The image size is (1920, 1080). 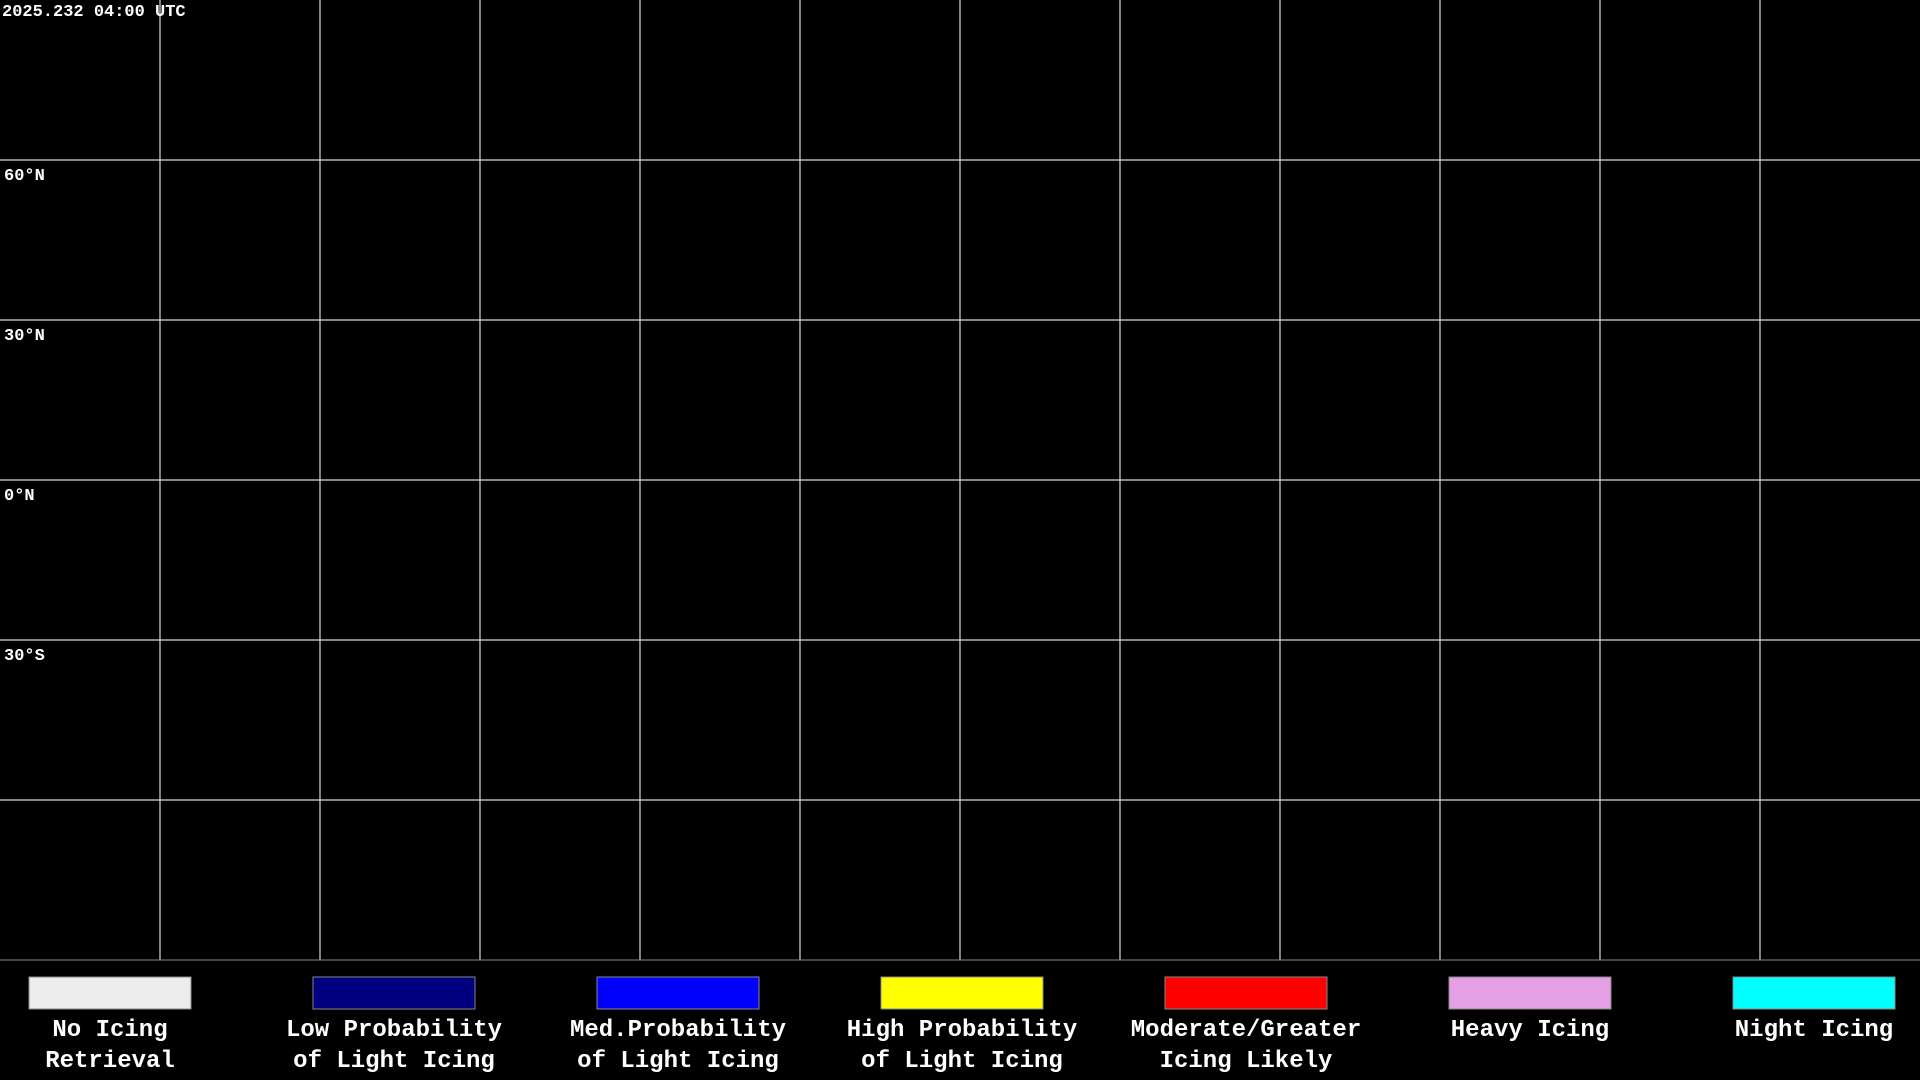 What do you see at coordinates (94, 12) in the screenshot?
I see `timestamp: 2025.232 04:00 UTC` at bounding box center [94, 12].